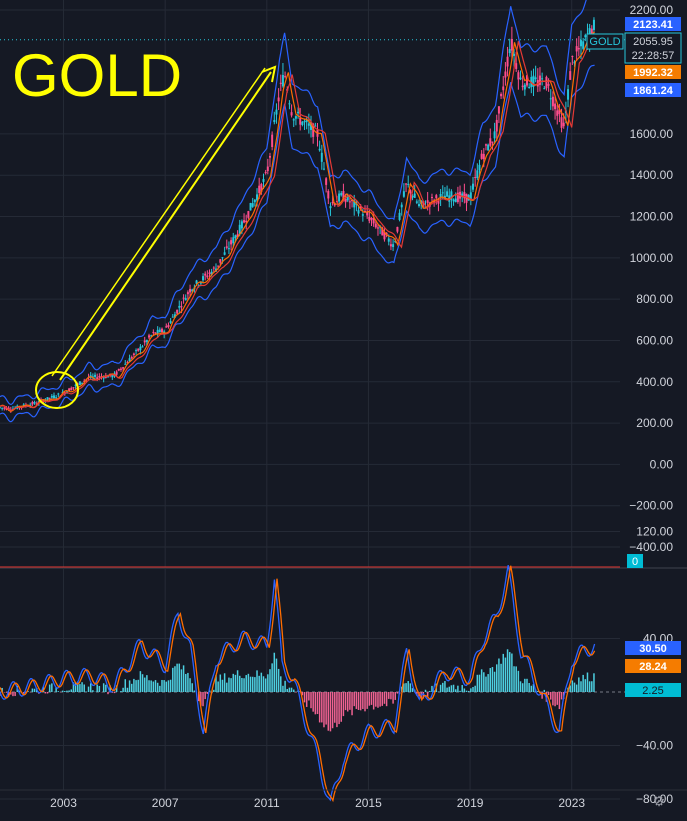  What do you see at coordinates (343, 799) in the screenshot?
I see `time-axis: 2003 2007 2011 2015 2019 2023` at bounding box center [343, 799].